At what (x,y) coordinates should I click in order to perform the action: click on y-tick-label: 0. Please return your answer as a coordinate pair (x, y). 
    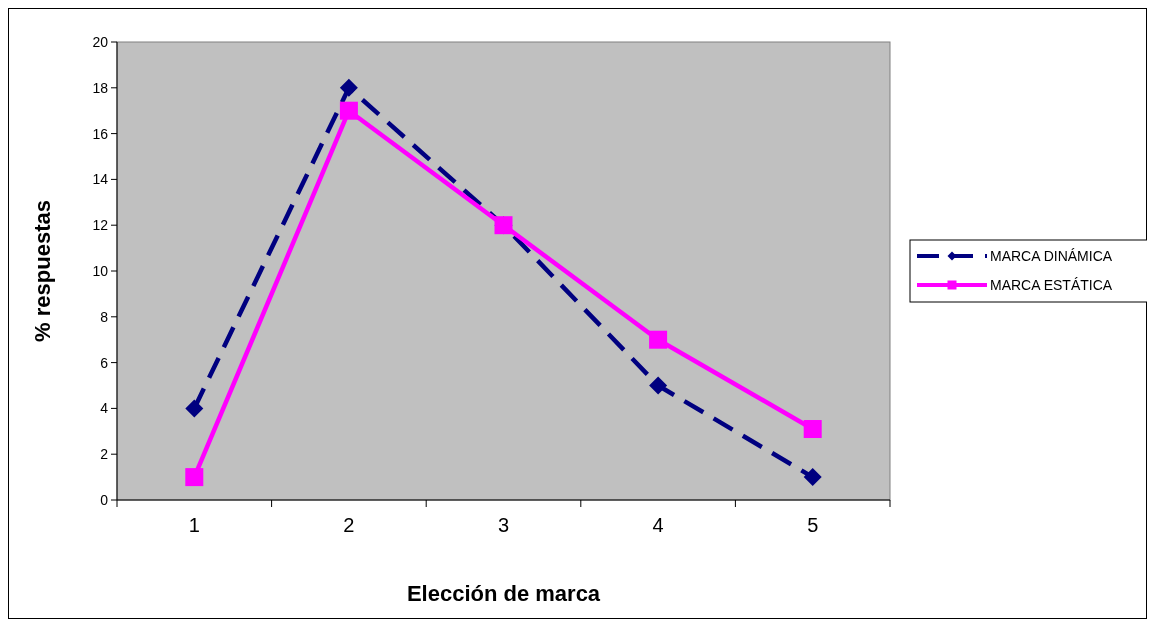
    Looking at the image, I should click on (104, 499).